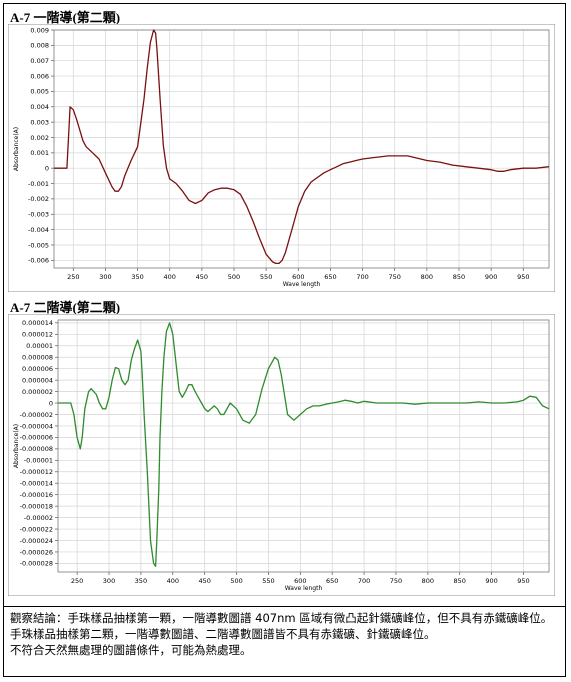 This screenshot has width=571, height=682. I want to click on y-tick-label: -0.000008, so click(36, 449).